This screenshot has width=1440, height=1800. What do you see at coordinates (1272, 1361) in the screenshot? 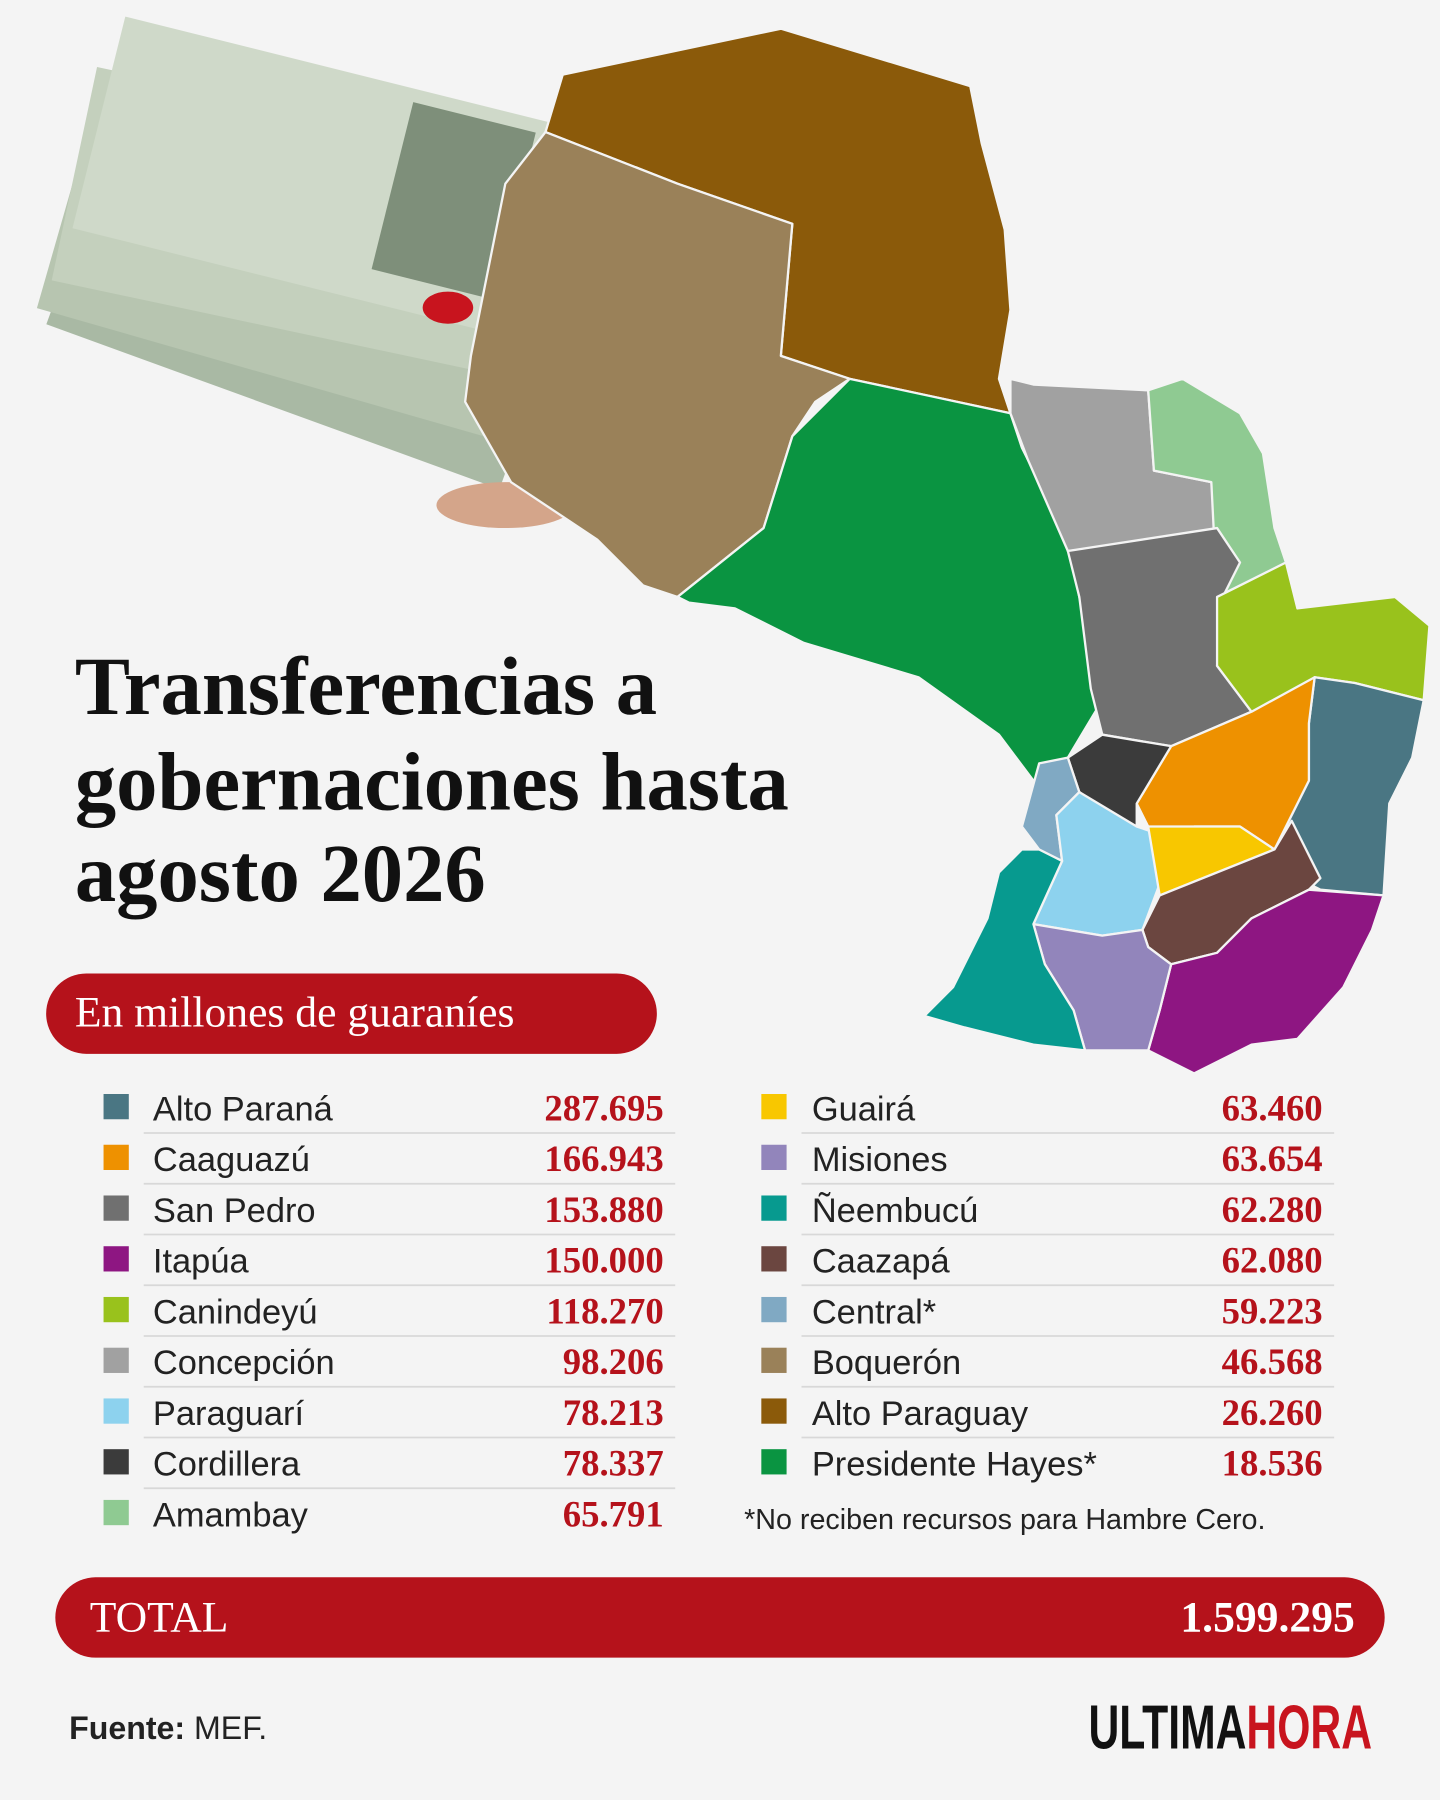
I see `row-value: 46.568` at bounding box center [1272, 1361].